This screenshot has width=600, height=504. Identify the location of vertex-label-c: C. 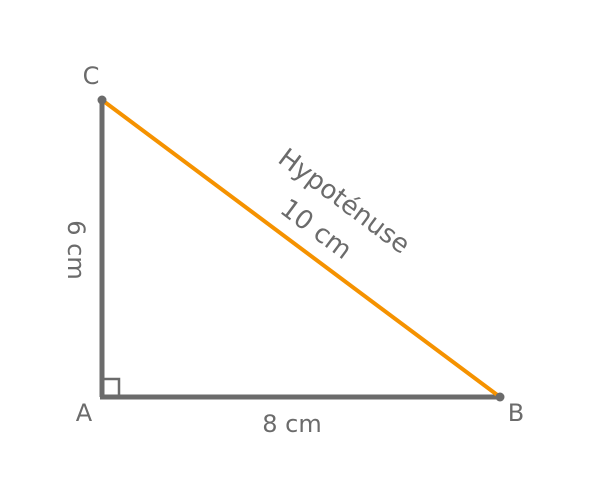
(91, 76).